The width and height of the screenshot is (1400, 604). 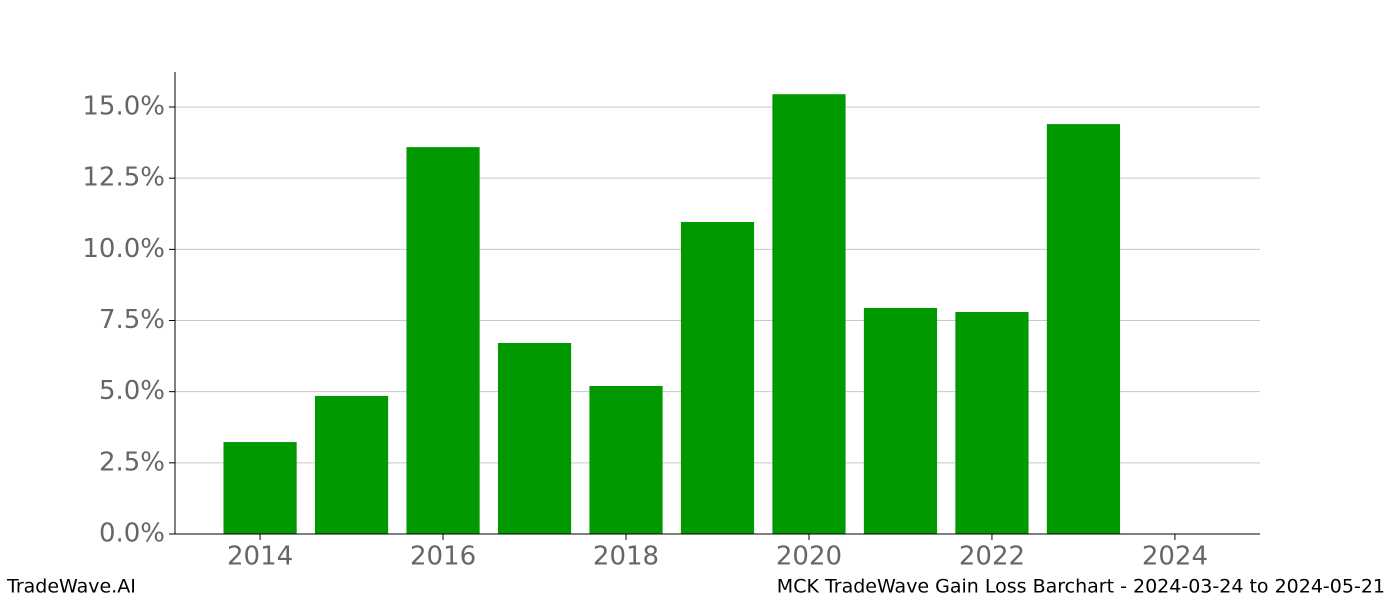 What do you see at coordinates (123, 107) in the screenshot?
I see `y-tick-label: 15.0%` at bounding box center [123, 107].